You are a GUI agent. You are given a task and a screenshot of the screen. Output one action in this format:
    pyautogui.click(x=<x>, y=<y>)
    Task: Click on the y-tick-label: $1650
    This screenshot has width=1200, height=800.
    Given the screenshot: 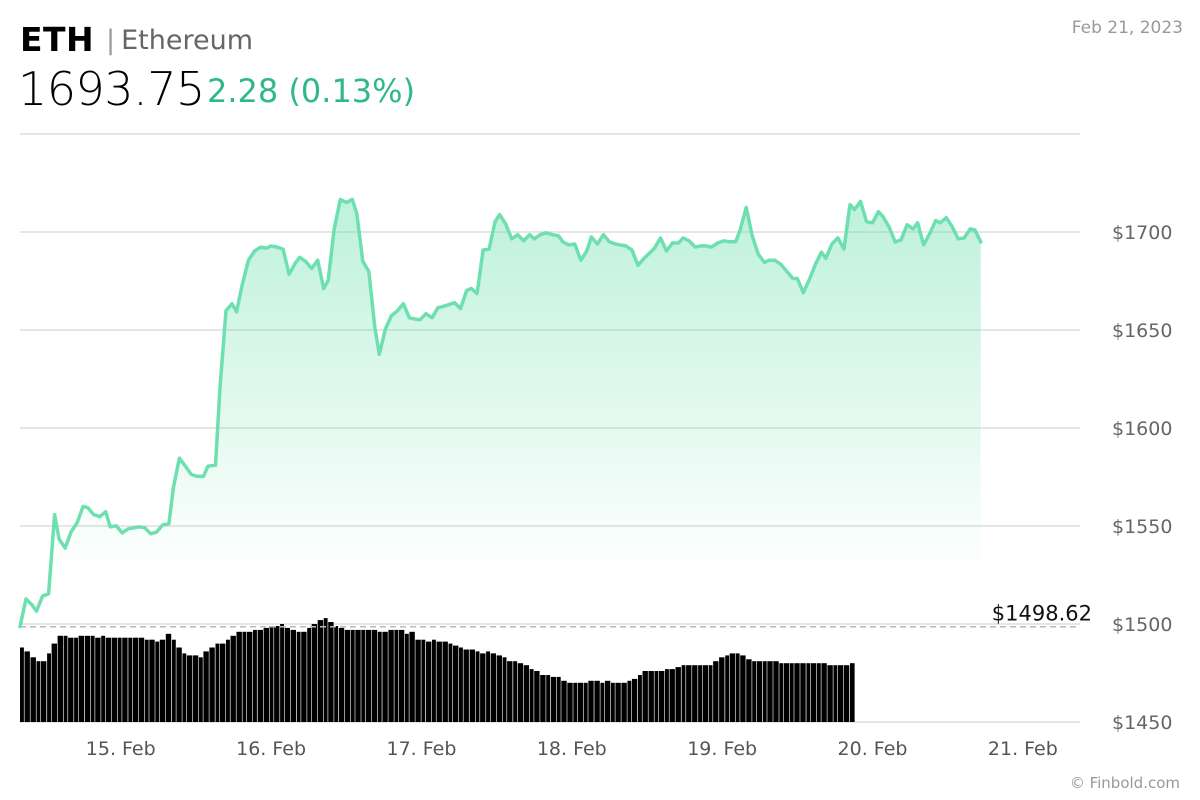 What is the action you would take?
    pyautogui.click(x=1142, y=331)
    